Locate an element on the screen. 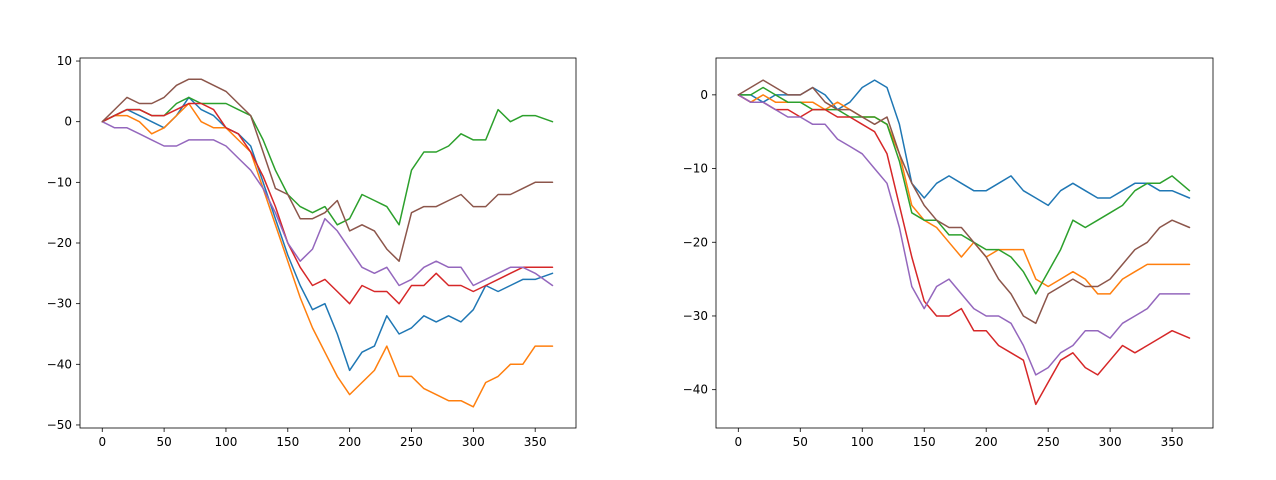  y-tick-label: −50 is located at coordinates (59, 425).